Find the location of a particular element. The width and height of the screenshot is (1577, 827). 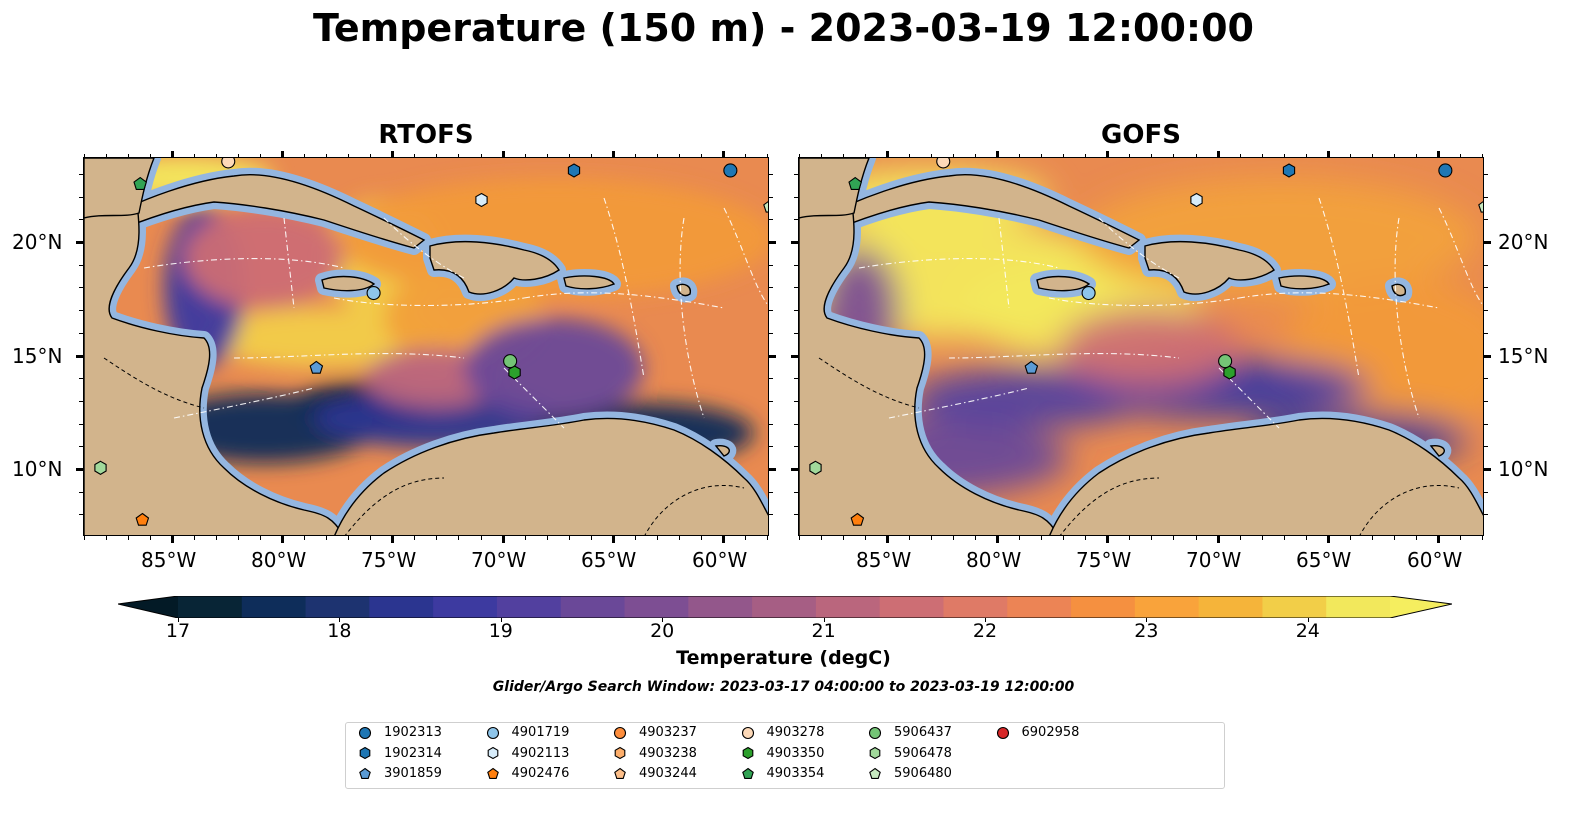

lat-label-15n: 15°N is located at coordinates (37, 356).